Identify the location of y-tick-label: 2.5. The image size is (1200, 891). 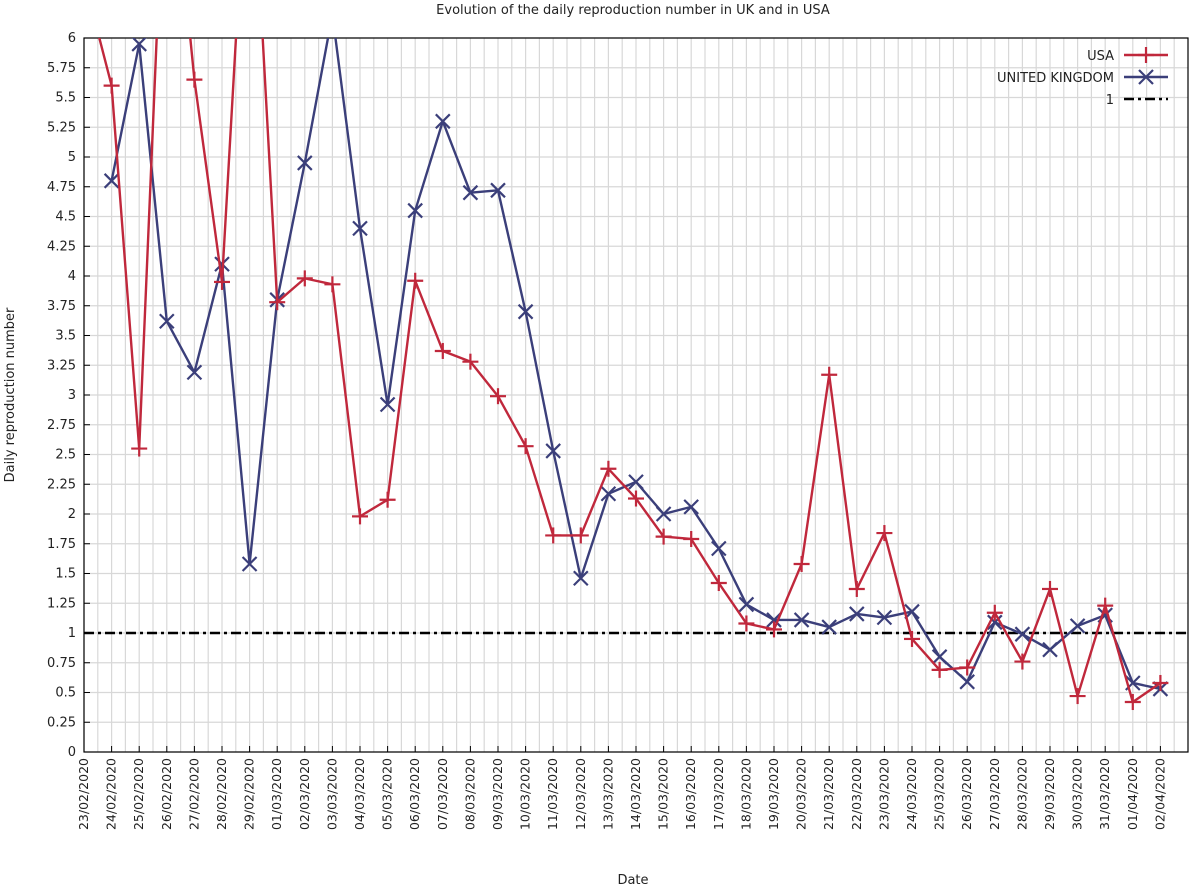
(65, 455).